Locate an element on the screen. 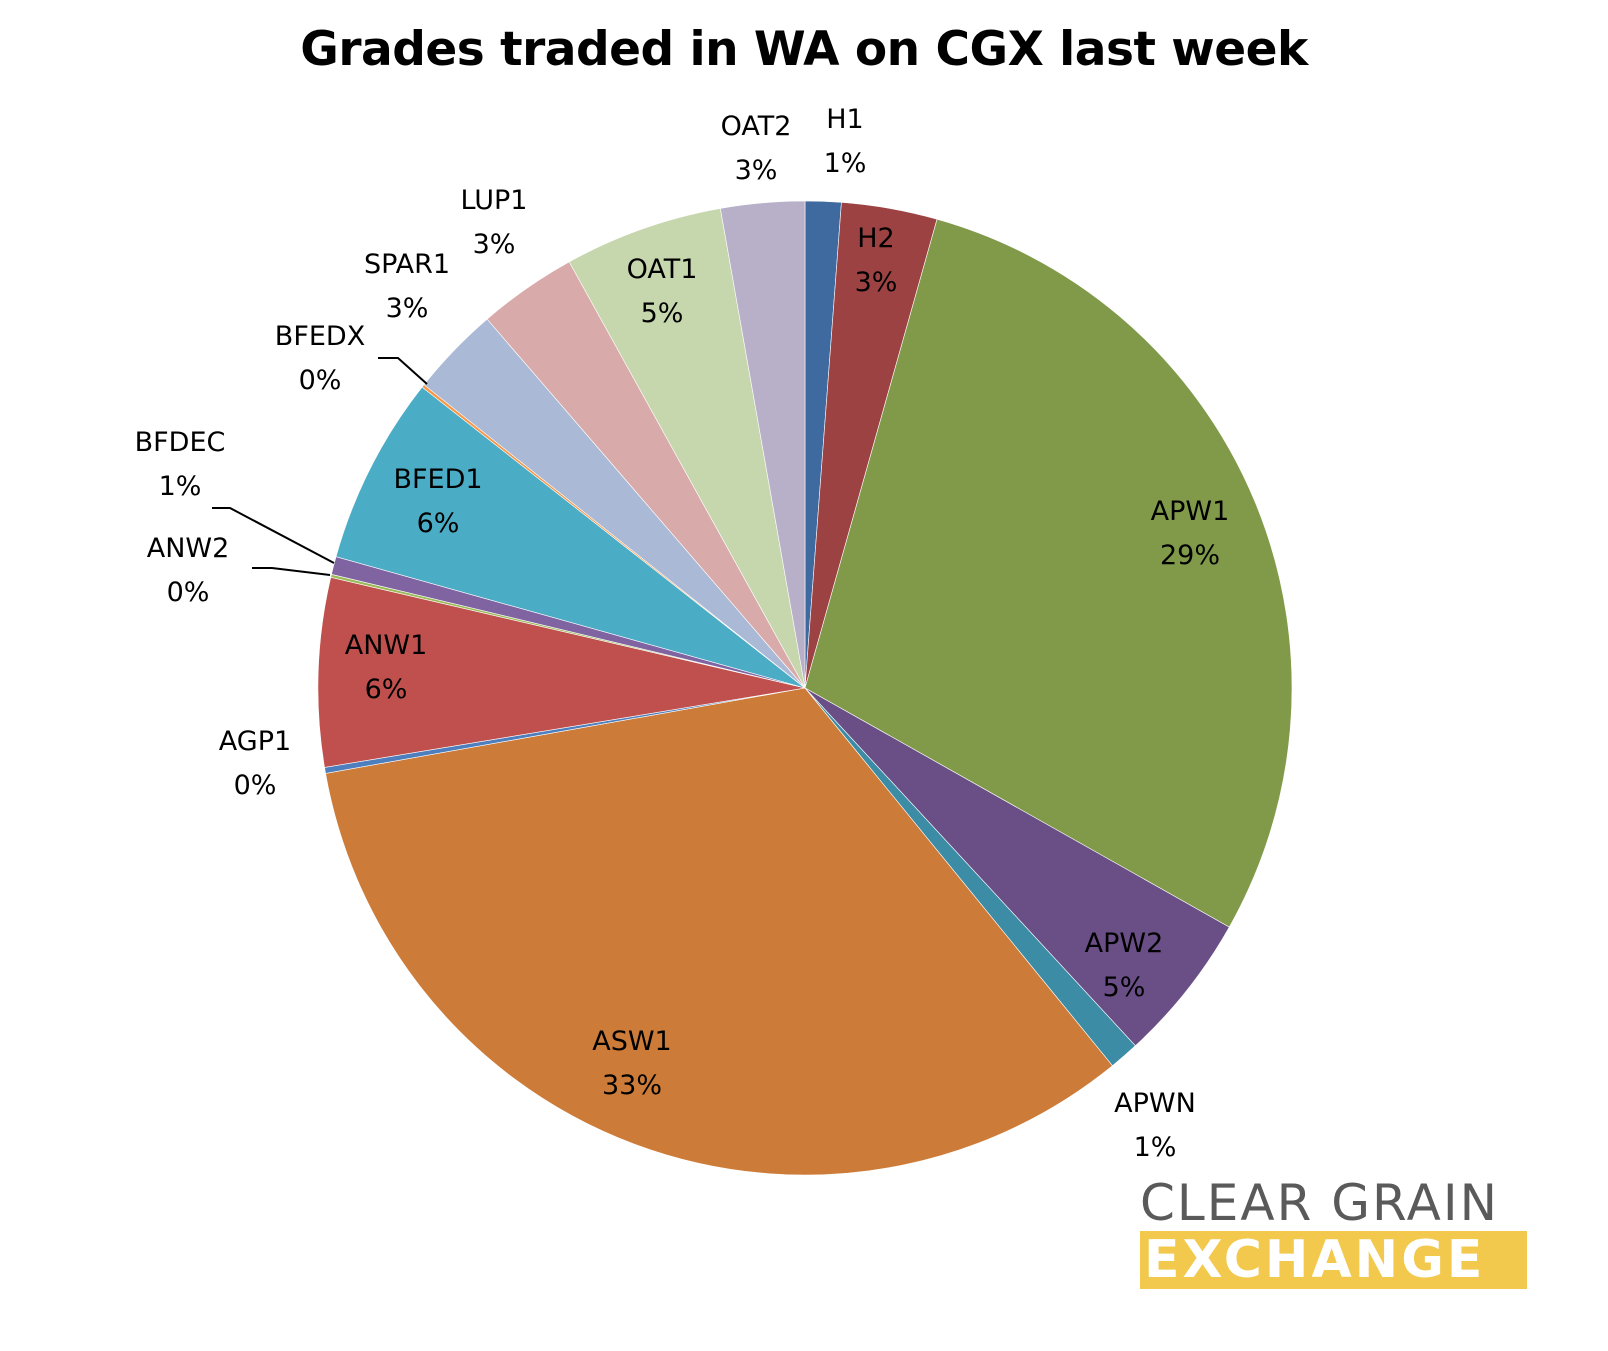  slice-label-bfedx: BFEDX is located at coordinates (320, 336).